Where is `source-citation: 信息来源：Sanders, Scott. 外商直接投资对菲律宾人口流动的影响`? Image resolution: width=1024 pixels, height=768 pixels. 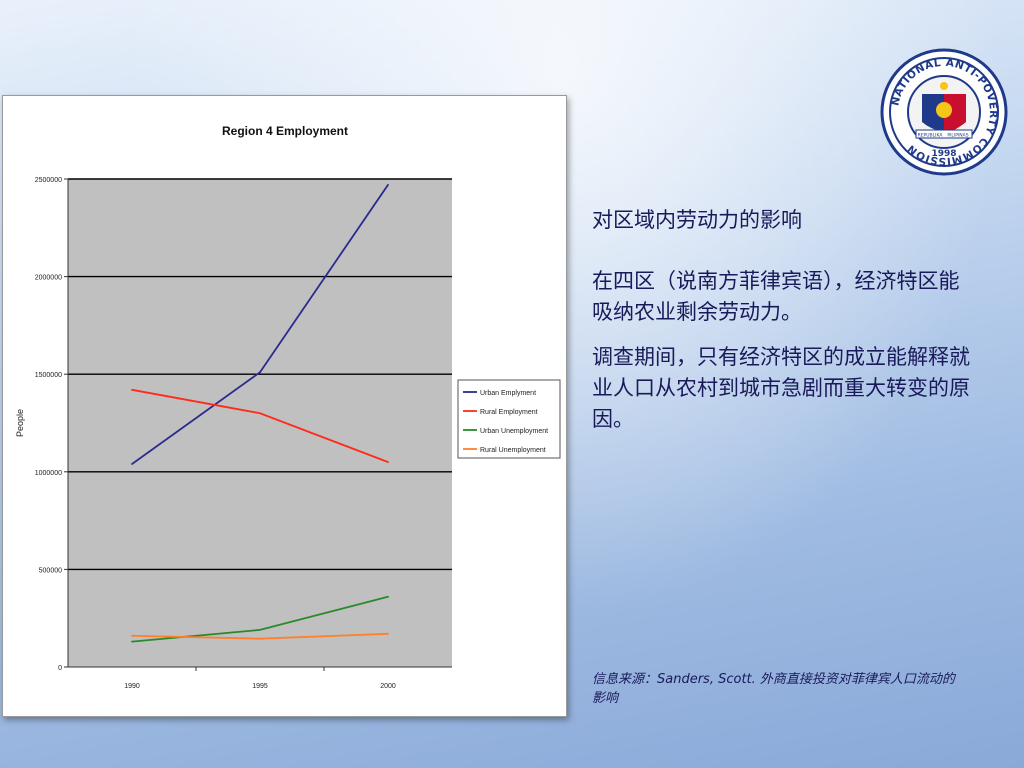 source-citation: 信息来源：Sanders, Scott. 外商直接投资对菲律宾人口流动的影响 is located at coordinates (773, 689).